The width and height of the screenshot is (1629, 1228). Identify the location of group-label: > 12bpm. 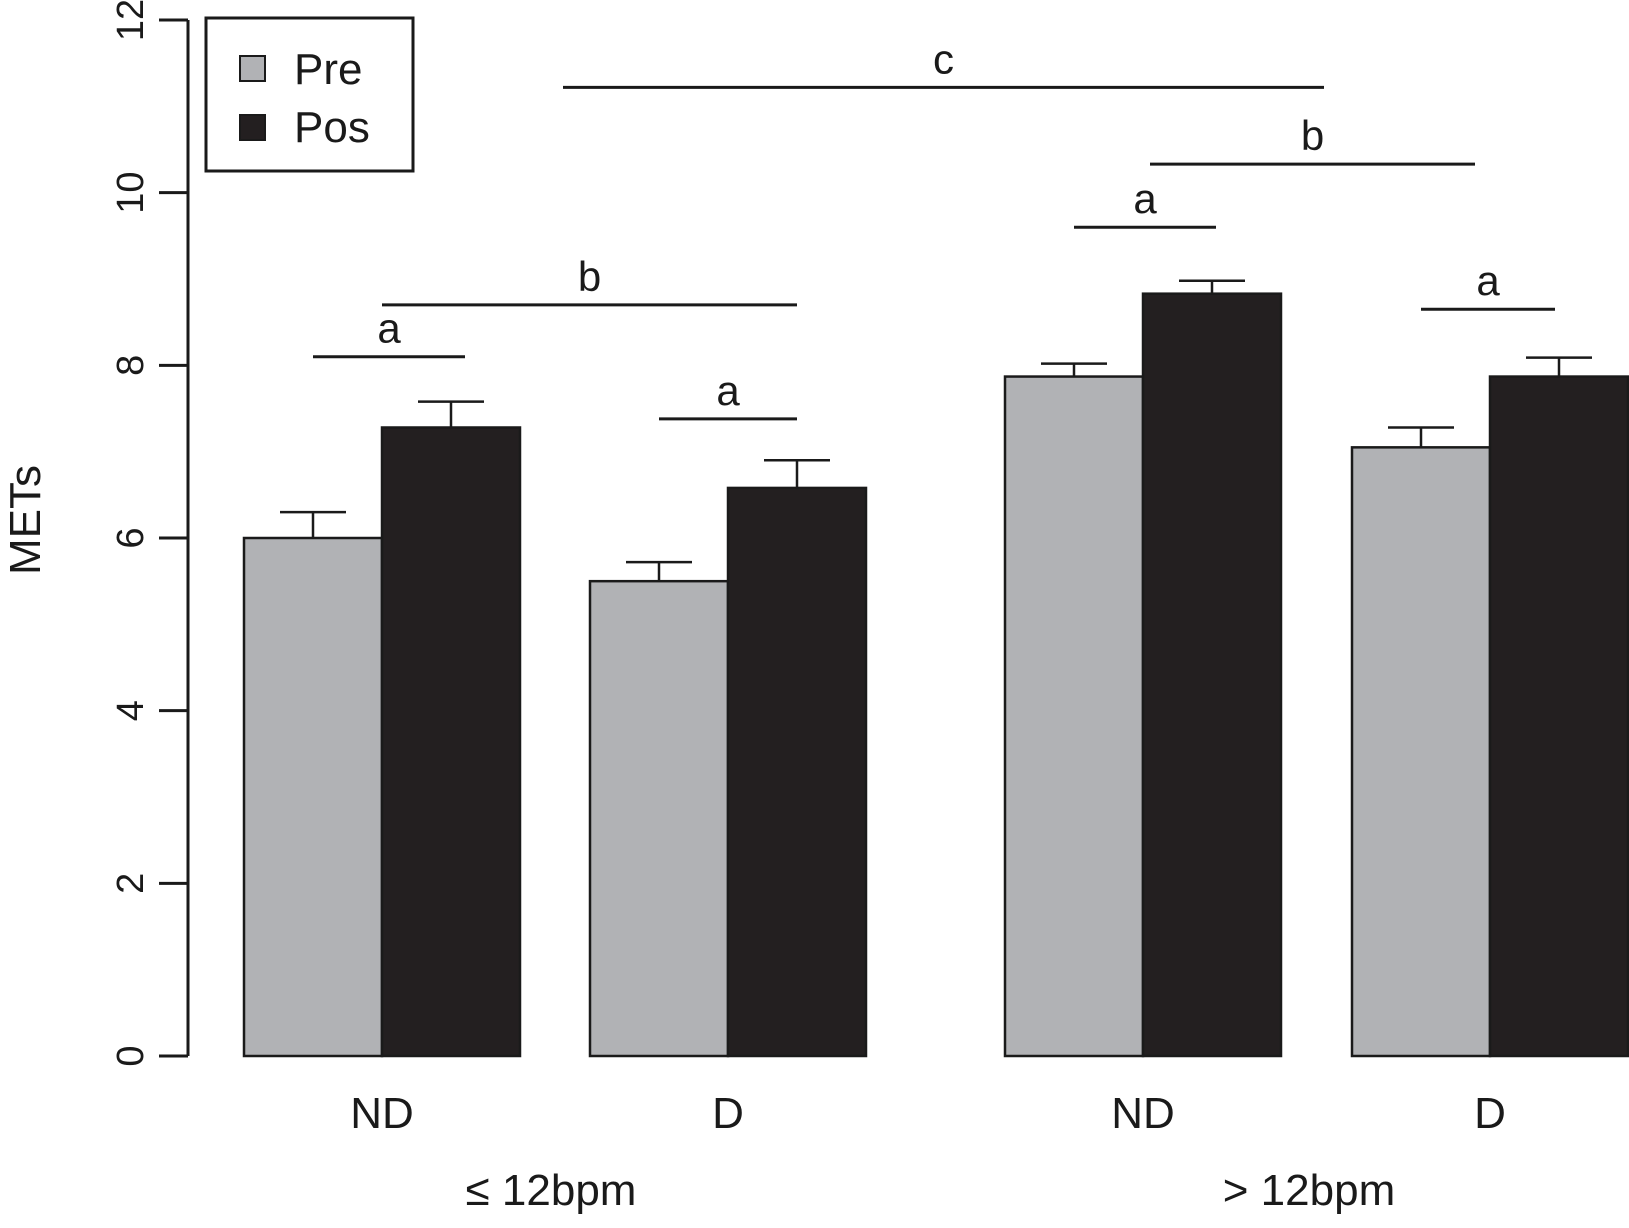
(1309, 1190).